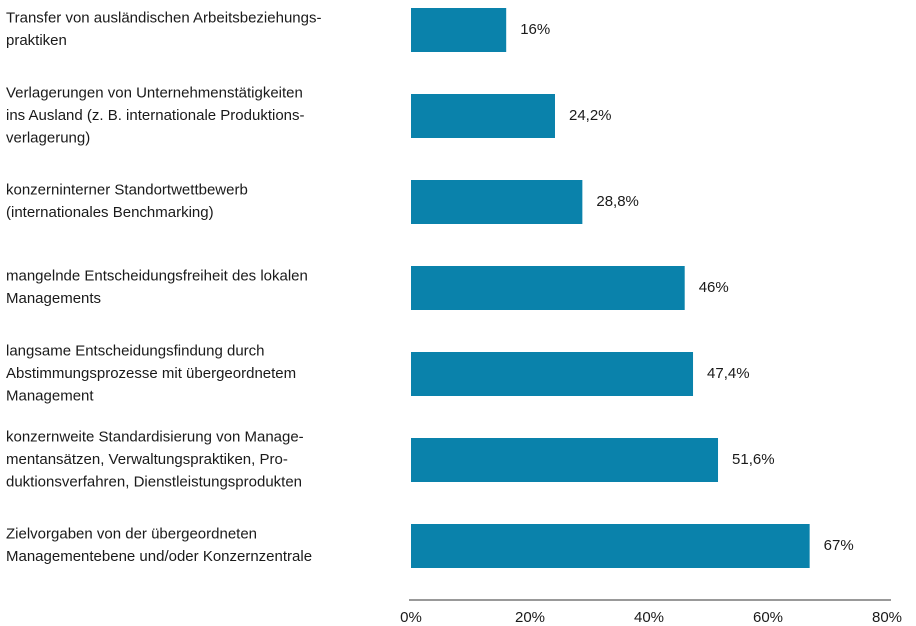 The width and height of the screenshot is (916, 626). Describe the element at coordinates (768, 617) in the screenshot. I see `x-tick-label: 60%` at that location.